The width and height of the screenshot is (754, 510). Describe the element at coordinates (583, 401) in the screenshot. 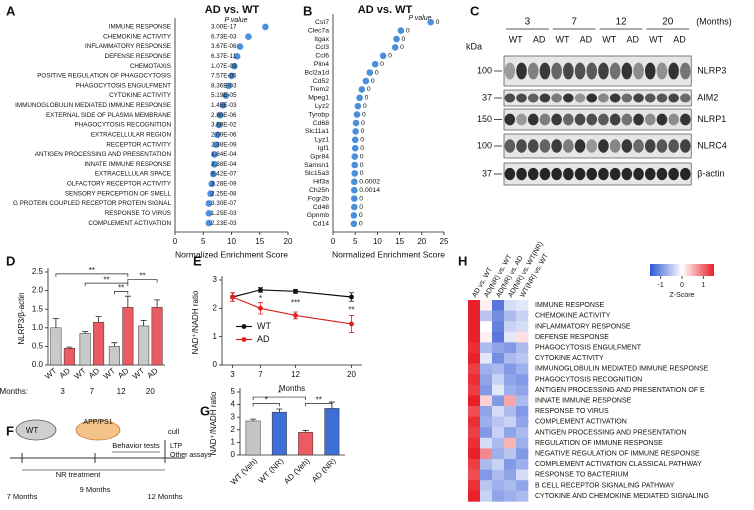

I see `row-label: INNATE IMMUNE RESPONSE` at that location.